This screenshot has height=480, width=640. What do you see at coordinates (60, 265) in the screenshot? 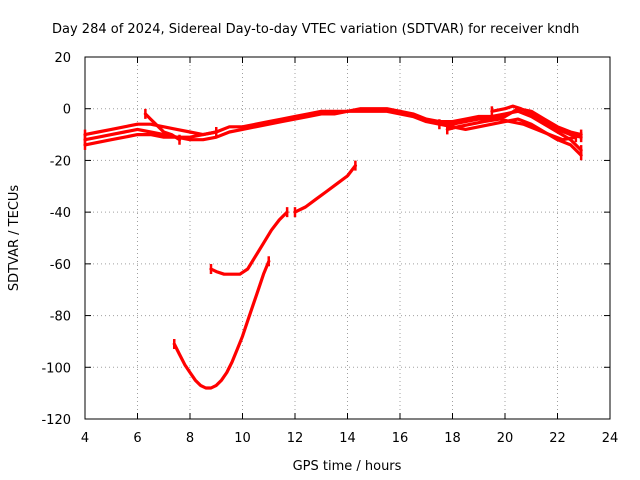
I see `y-tick-label: -60` at bounding box center [60, 265].